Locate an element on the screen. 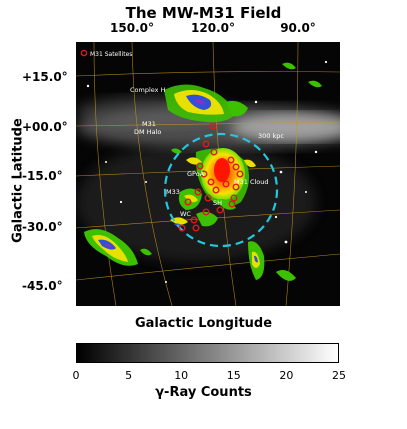  hi-emission-complex-h is located at coordinates (206, 103).